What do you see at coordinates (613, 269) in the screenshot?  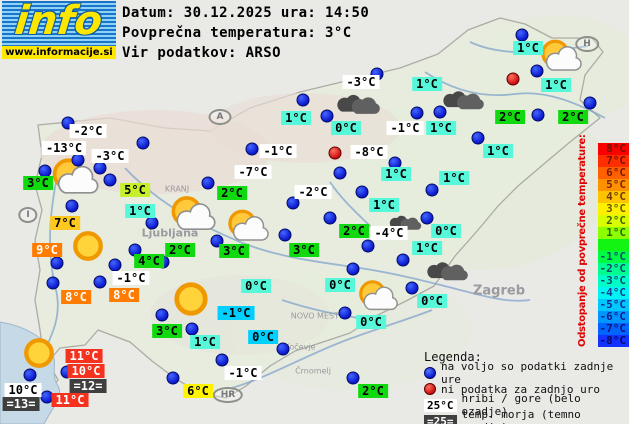 I see `scale-band: -2°C` at bounding box center [613, 269].